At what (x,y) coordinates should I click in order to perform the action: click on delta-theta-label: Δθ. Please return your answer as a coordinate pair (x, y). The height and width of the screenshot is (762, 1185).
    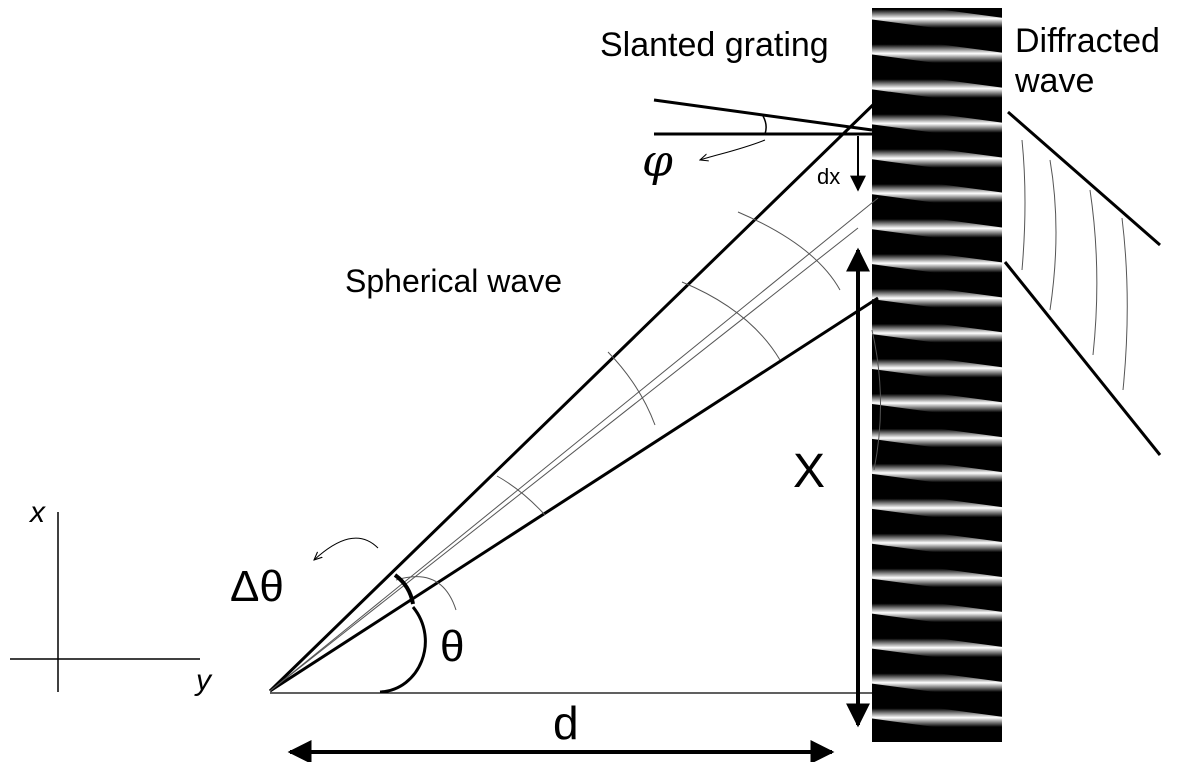
    Looking at the image, I should click on (257, 586).